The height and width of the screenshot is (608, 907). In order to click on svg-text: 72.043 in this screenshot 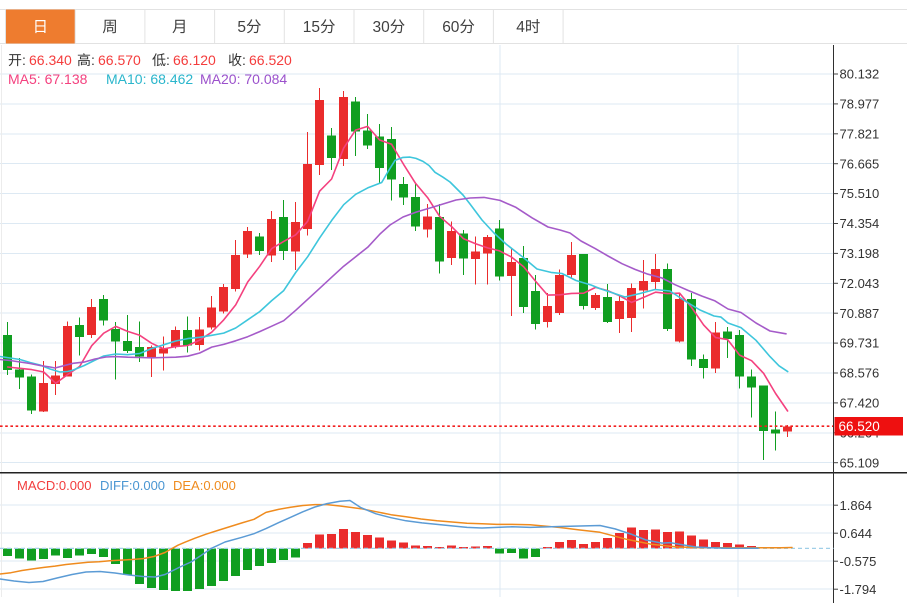, I will do `click(860, 283)`.